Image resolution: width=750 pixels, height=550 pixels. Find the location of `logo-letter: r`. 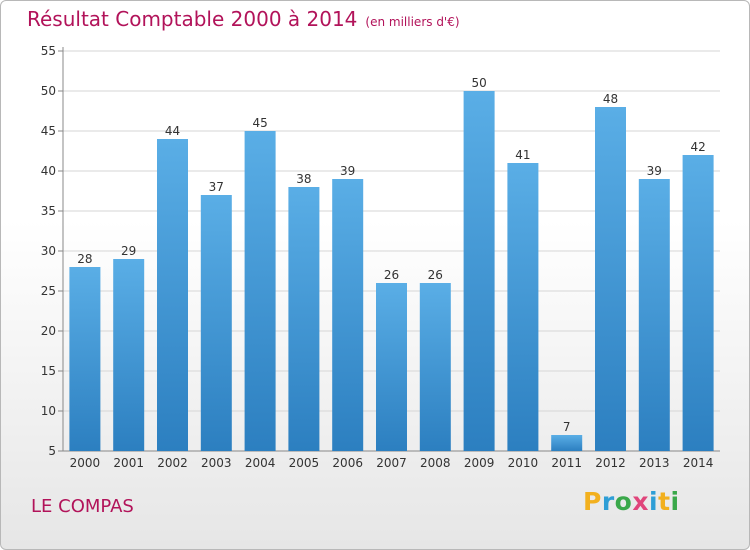

logo-letter: r is located at coordinates (608, 501).